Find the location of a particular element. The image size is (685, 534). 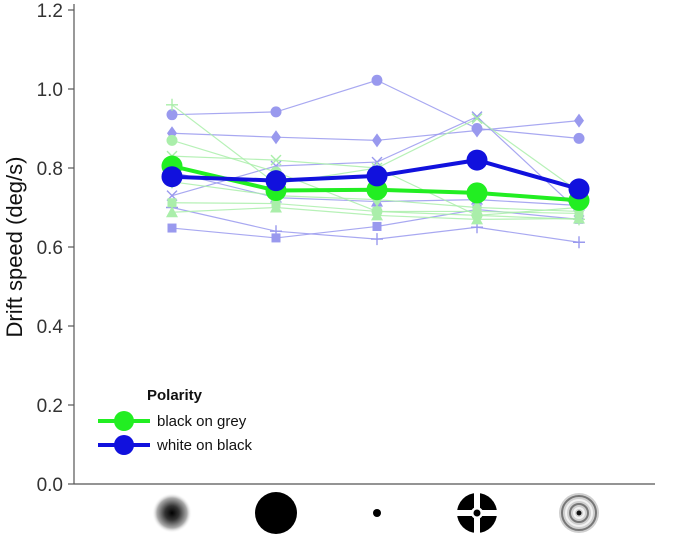

blurred-disc-icon is located at coordinates (172, 513).